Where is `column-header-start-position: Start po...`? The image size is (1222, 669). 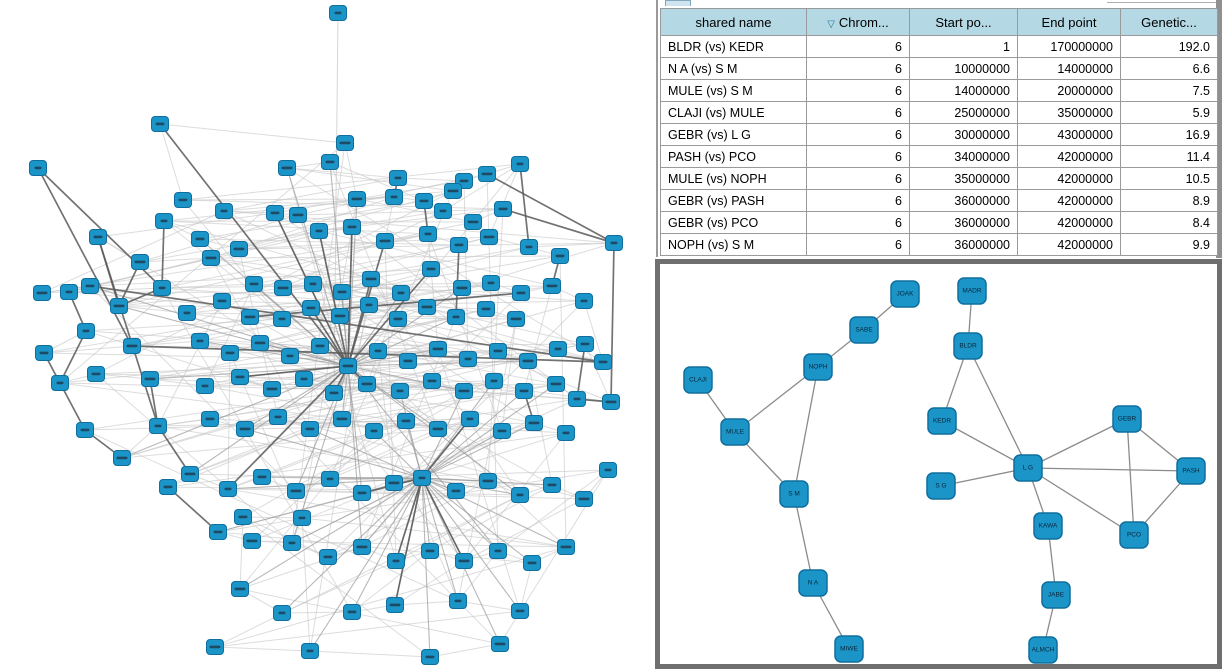
column-header-start-position: Start po... is located at coordinates (963, 22).